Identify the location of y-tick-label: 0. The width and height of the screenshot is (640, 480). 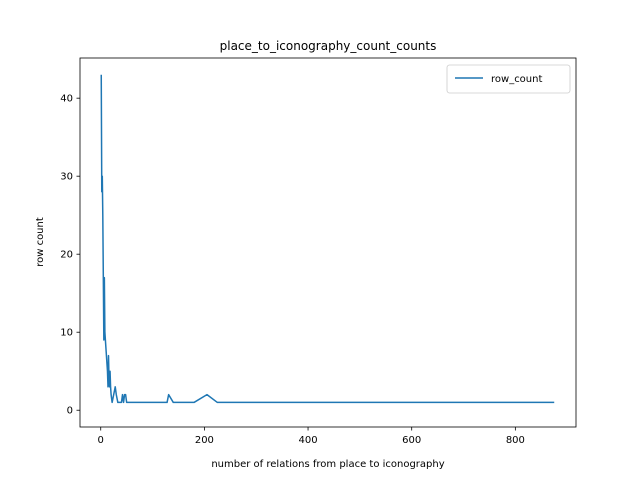
(70, 411).